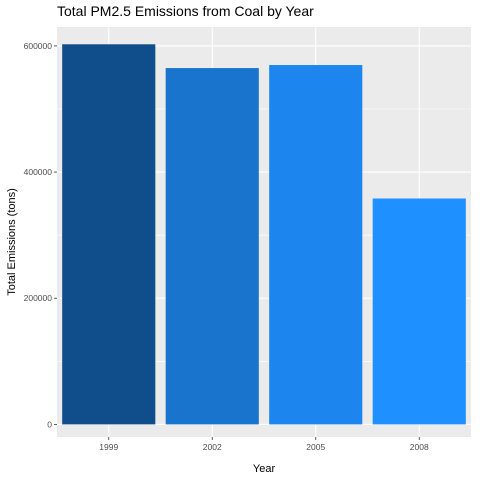 Image resolution: width=480 pixels, height=480 pixels. Describe the element at coordinates (212, 447) in the screenshot. I see `x-tick-label: 2002` at that location.